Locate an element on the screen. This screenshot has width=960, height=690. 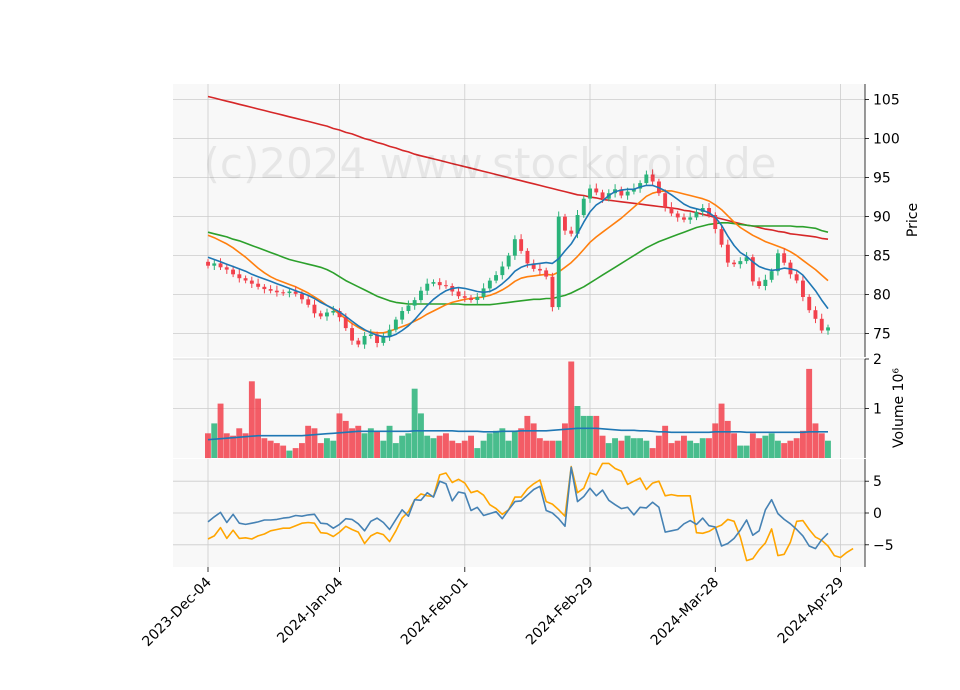
price-axis-tick-label: 75 is located at coordinates (882, 335).